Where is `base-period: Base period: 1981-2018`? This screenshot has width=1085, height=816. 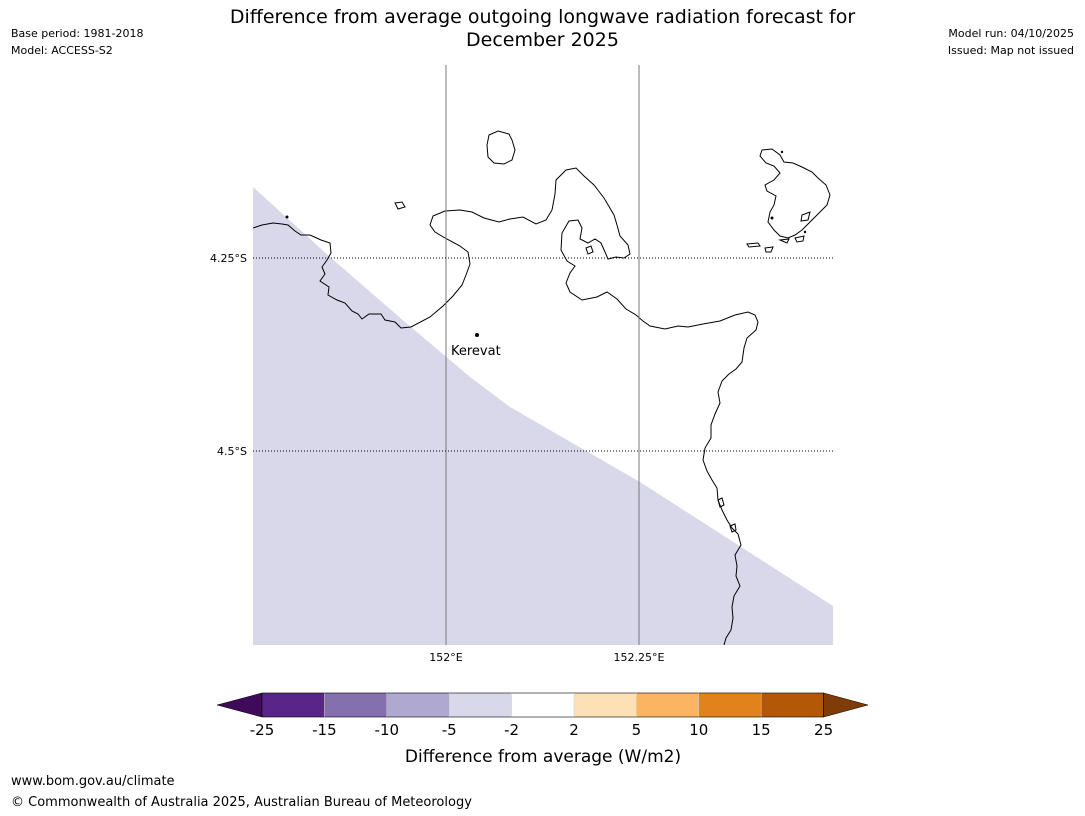 base-period: Base period: 1981-2018 is located at coordinates (77, 33).